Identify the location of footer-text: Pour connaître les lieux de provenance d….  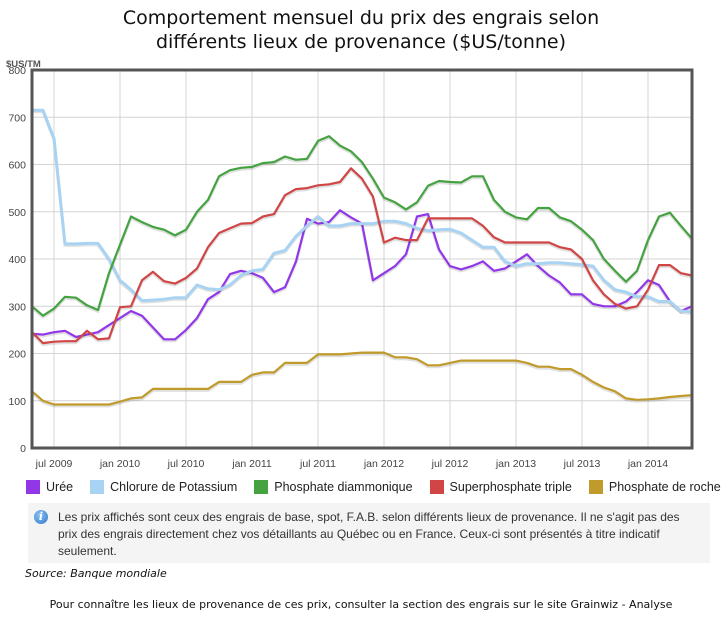
(361, 604).